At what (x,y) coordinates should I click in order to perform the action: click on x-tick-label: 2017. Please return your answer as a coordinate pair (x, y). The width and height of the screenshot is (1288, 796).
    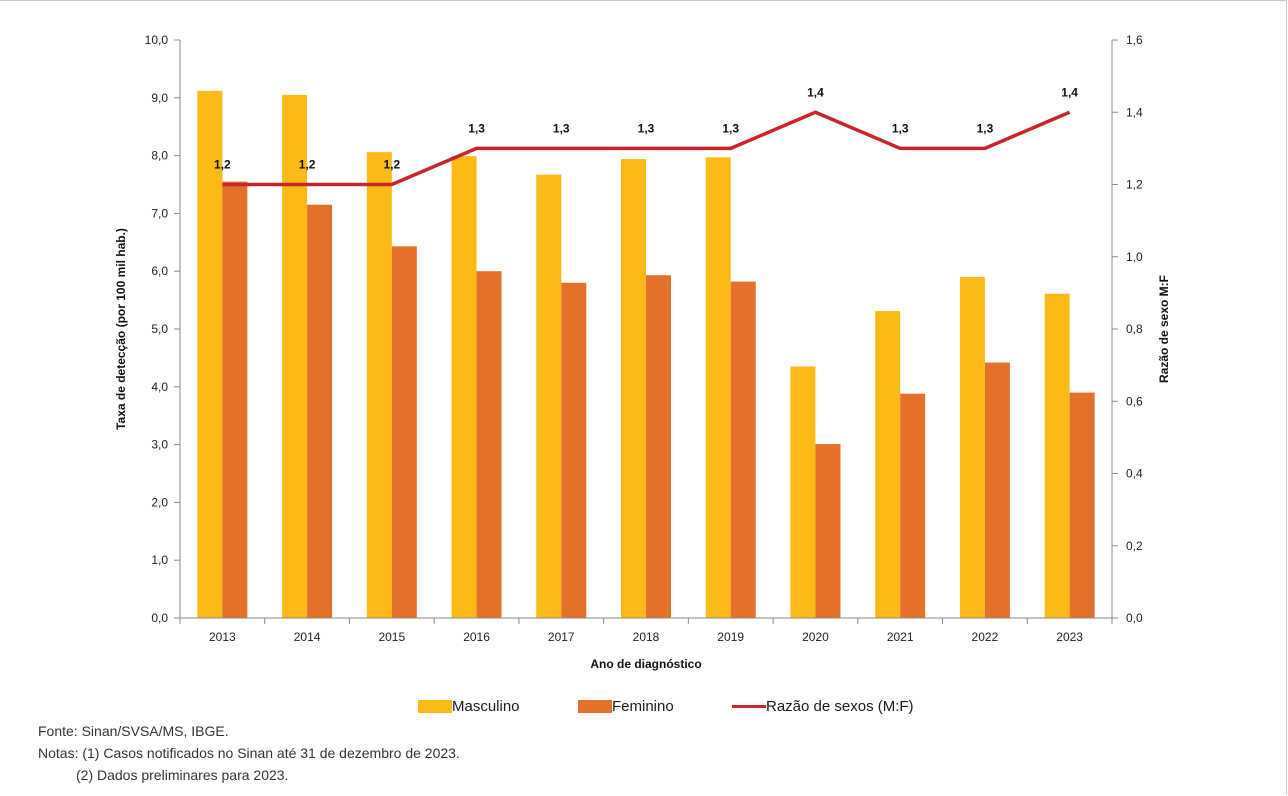
    Looking at the image, I should click on (561, 637).